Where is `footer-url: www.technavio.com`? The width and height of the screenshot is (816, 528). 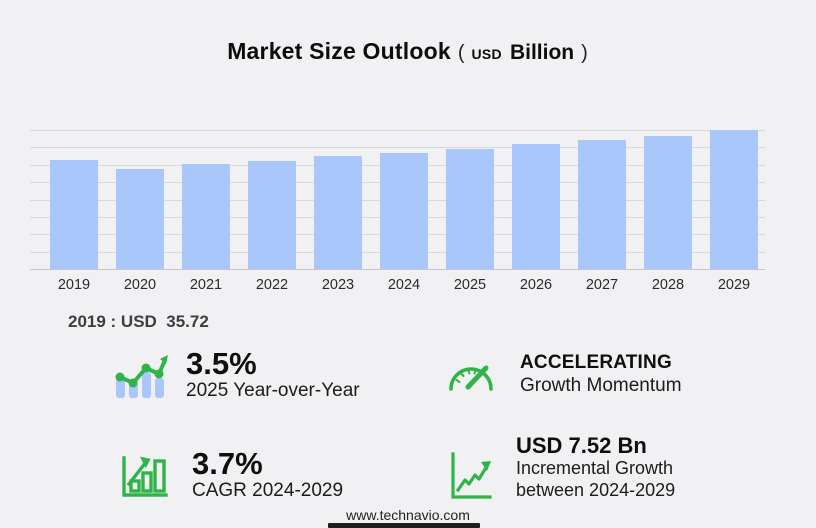
footer-url: www.technavio.com is located at coordinates (408, 515).